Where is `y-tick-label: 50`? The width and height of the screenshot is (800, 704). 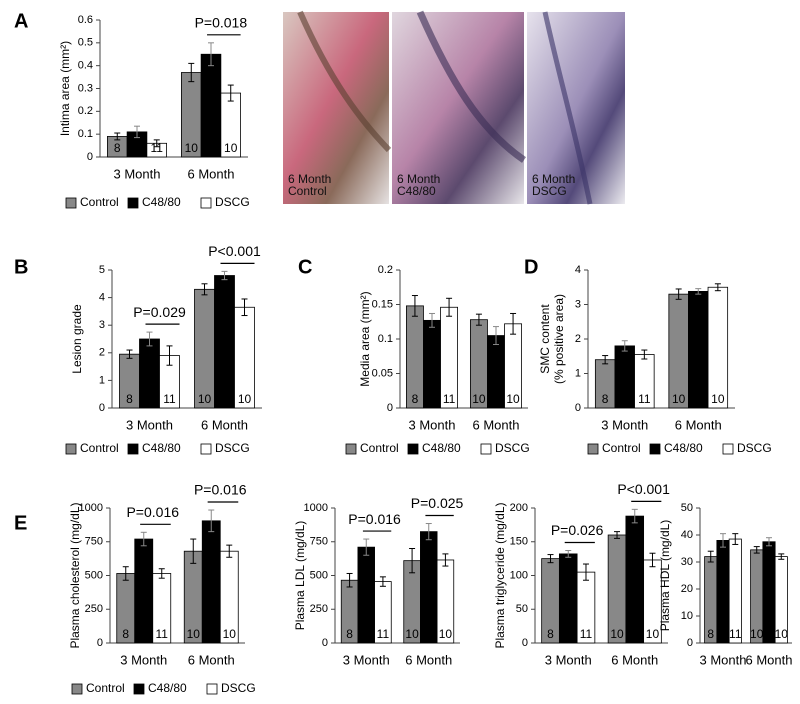
y-tick-label: 50 is located at coordinates (687, 508).